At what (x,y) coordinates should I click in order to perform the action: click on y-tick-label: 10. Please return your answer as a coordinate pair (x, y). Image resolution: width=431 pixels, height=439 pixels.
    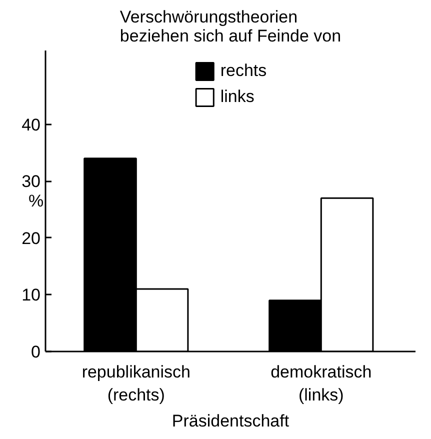
    Looking at the image, I should click on (31, 295).